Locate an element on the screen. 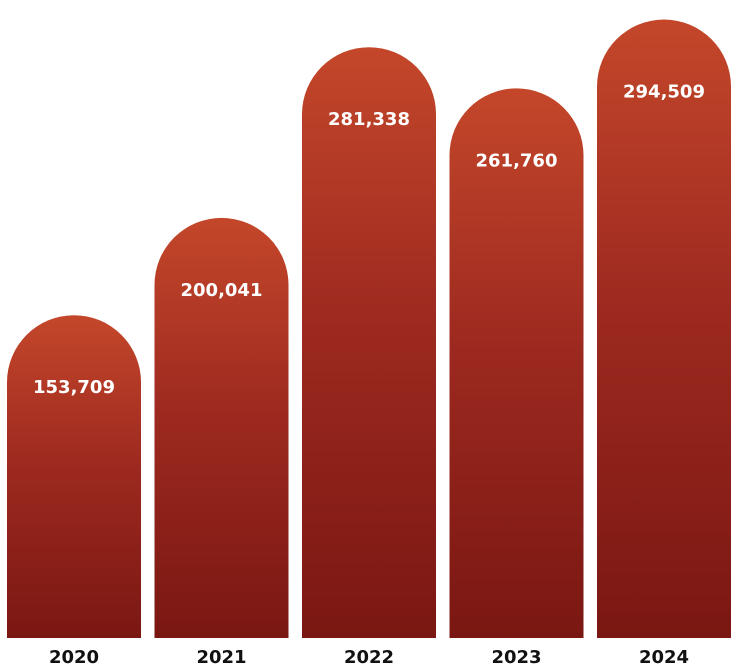 The width and height of the screenshot is (738, 668). bar-2020 is located at coordinates (74, 476).